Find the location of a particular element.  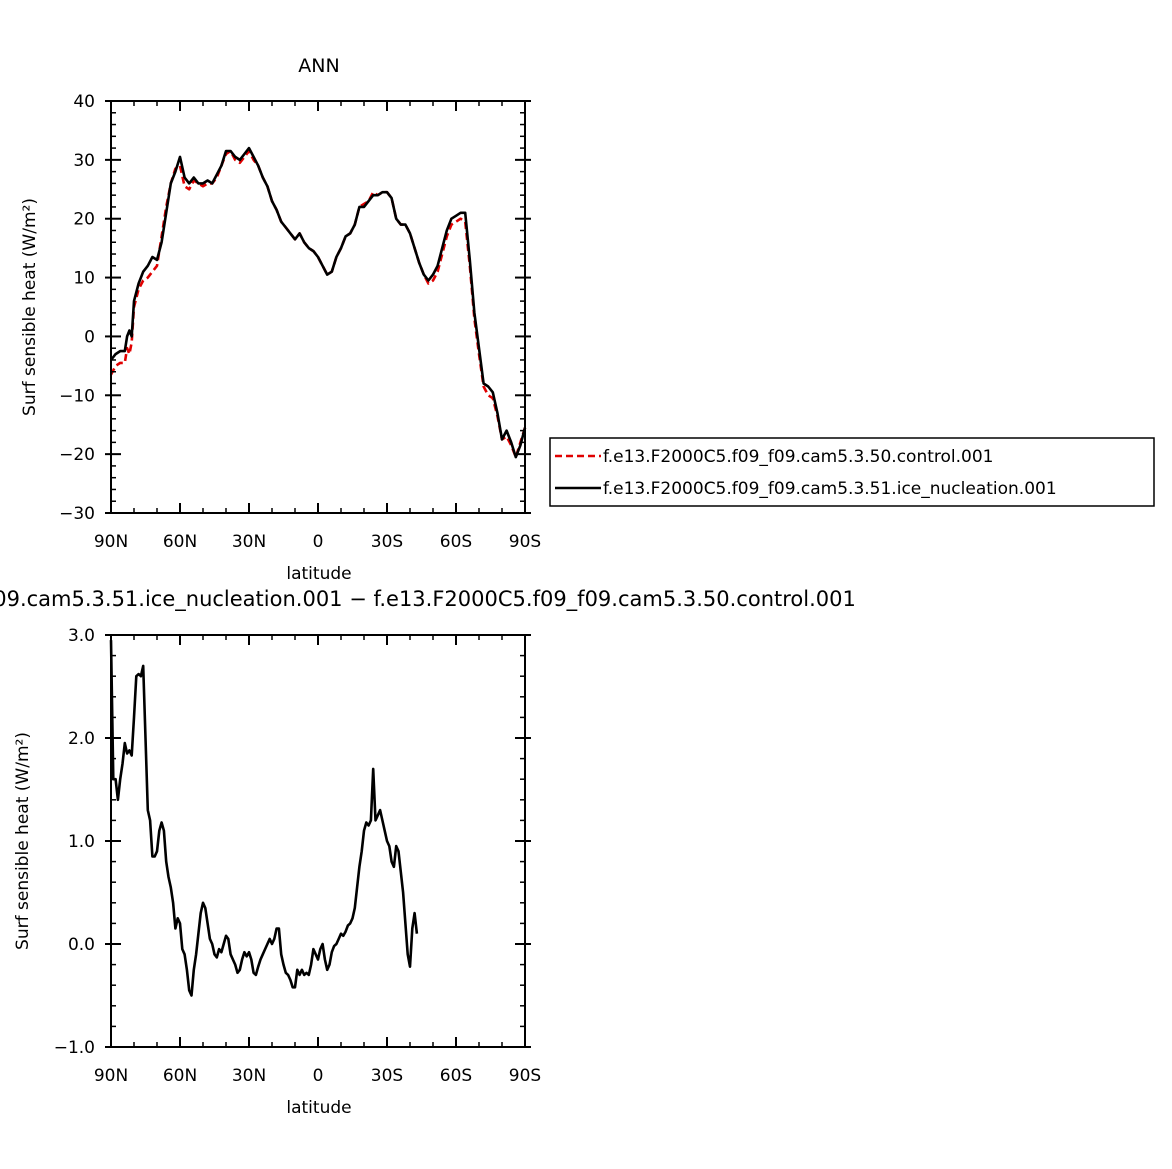

top-y-tick-label: −30 is located at coordinates (77, 514).